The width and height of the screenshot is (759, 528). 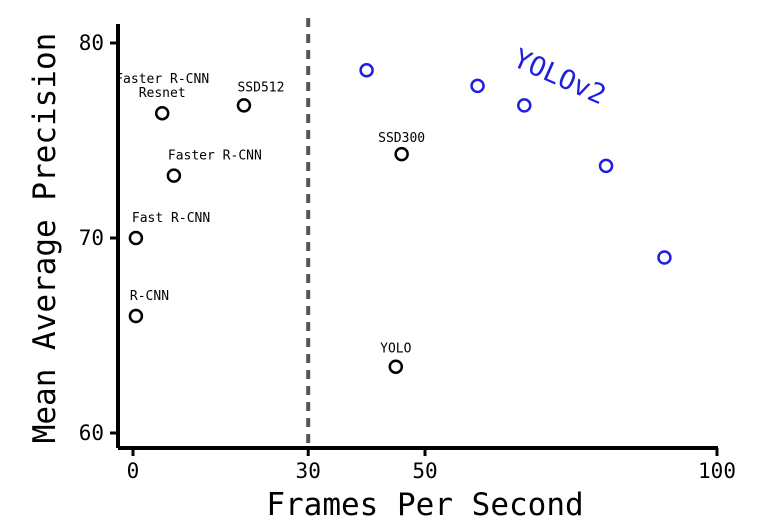 What do you see at coordinates (560, 77) in the screenshot?
I see `series-label-yolov2: YOLOv2` at bounding box center [560, 77].